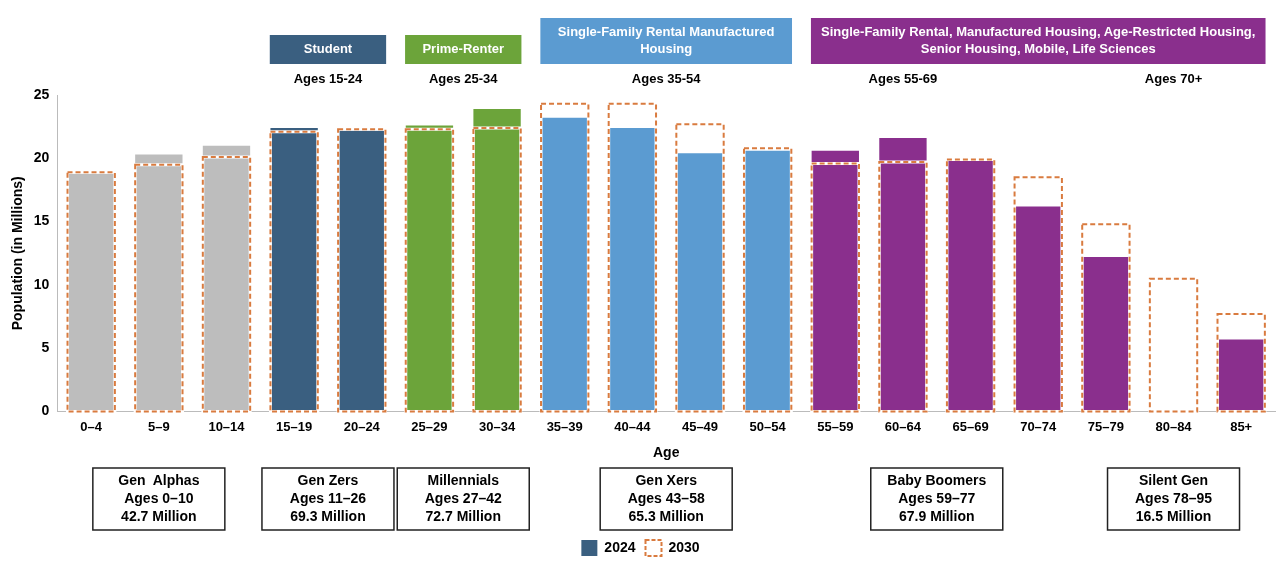 Image resolution: width=1283 pixels, height=570 pixels. I want to click on text: Gen Xers Ages 43–58 65.3 Million, so click(666, 497).